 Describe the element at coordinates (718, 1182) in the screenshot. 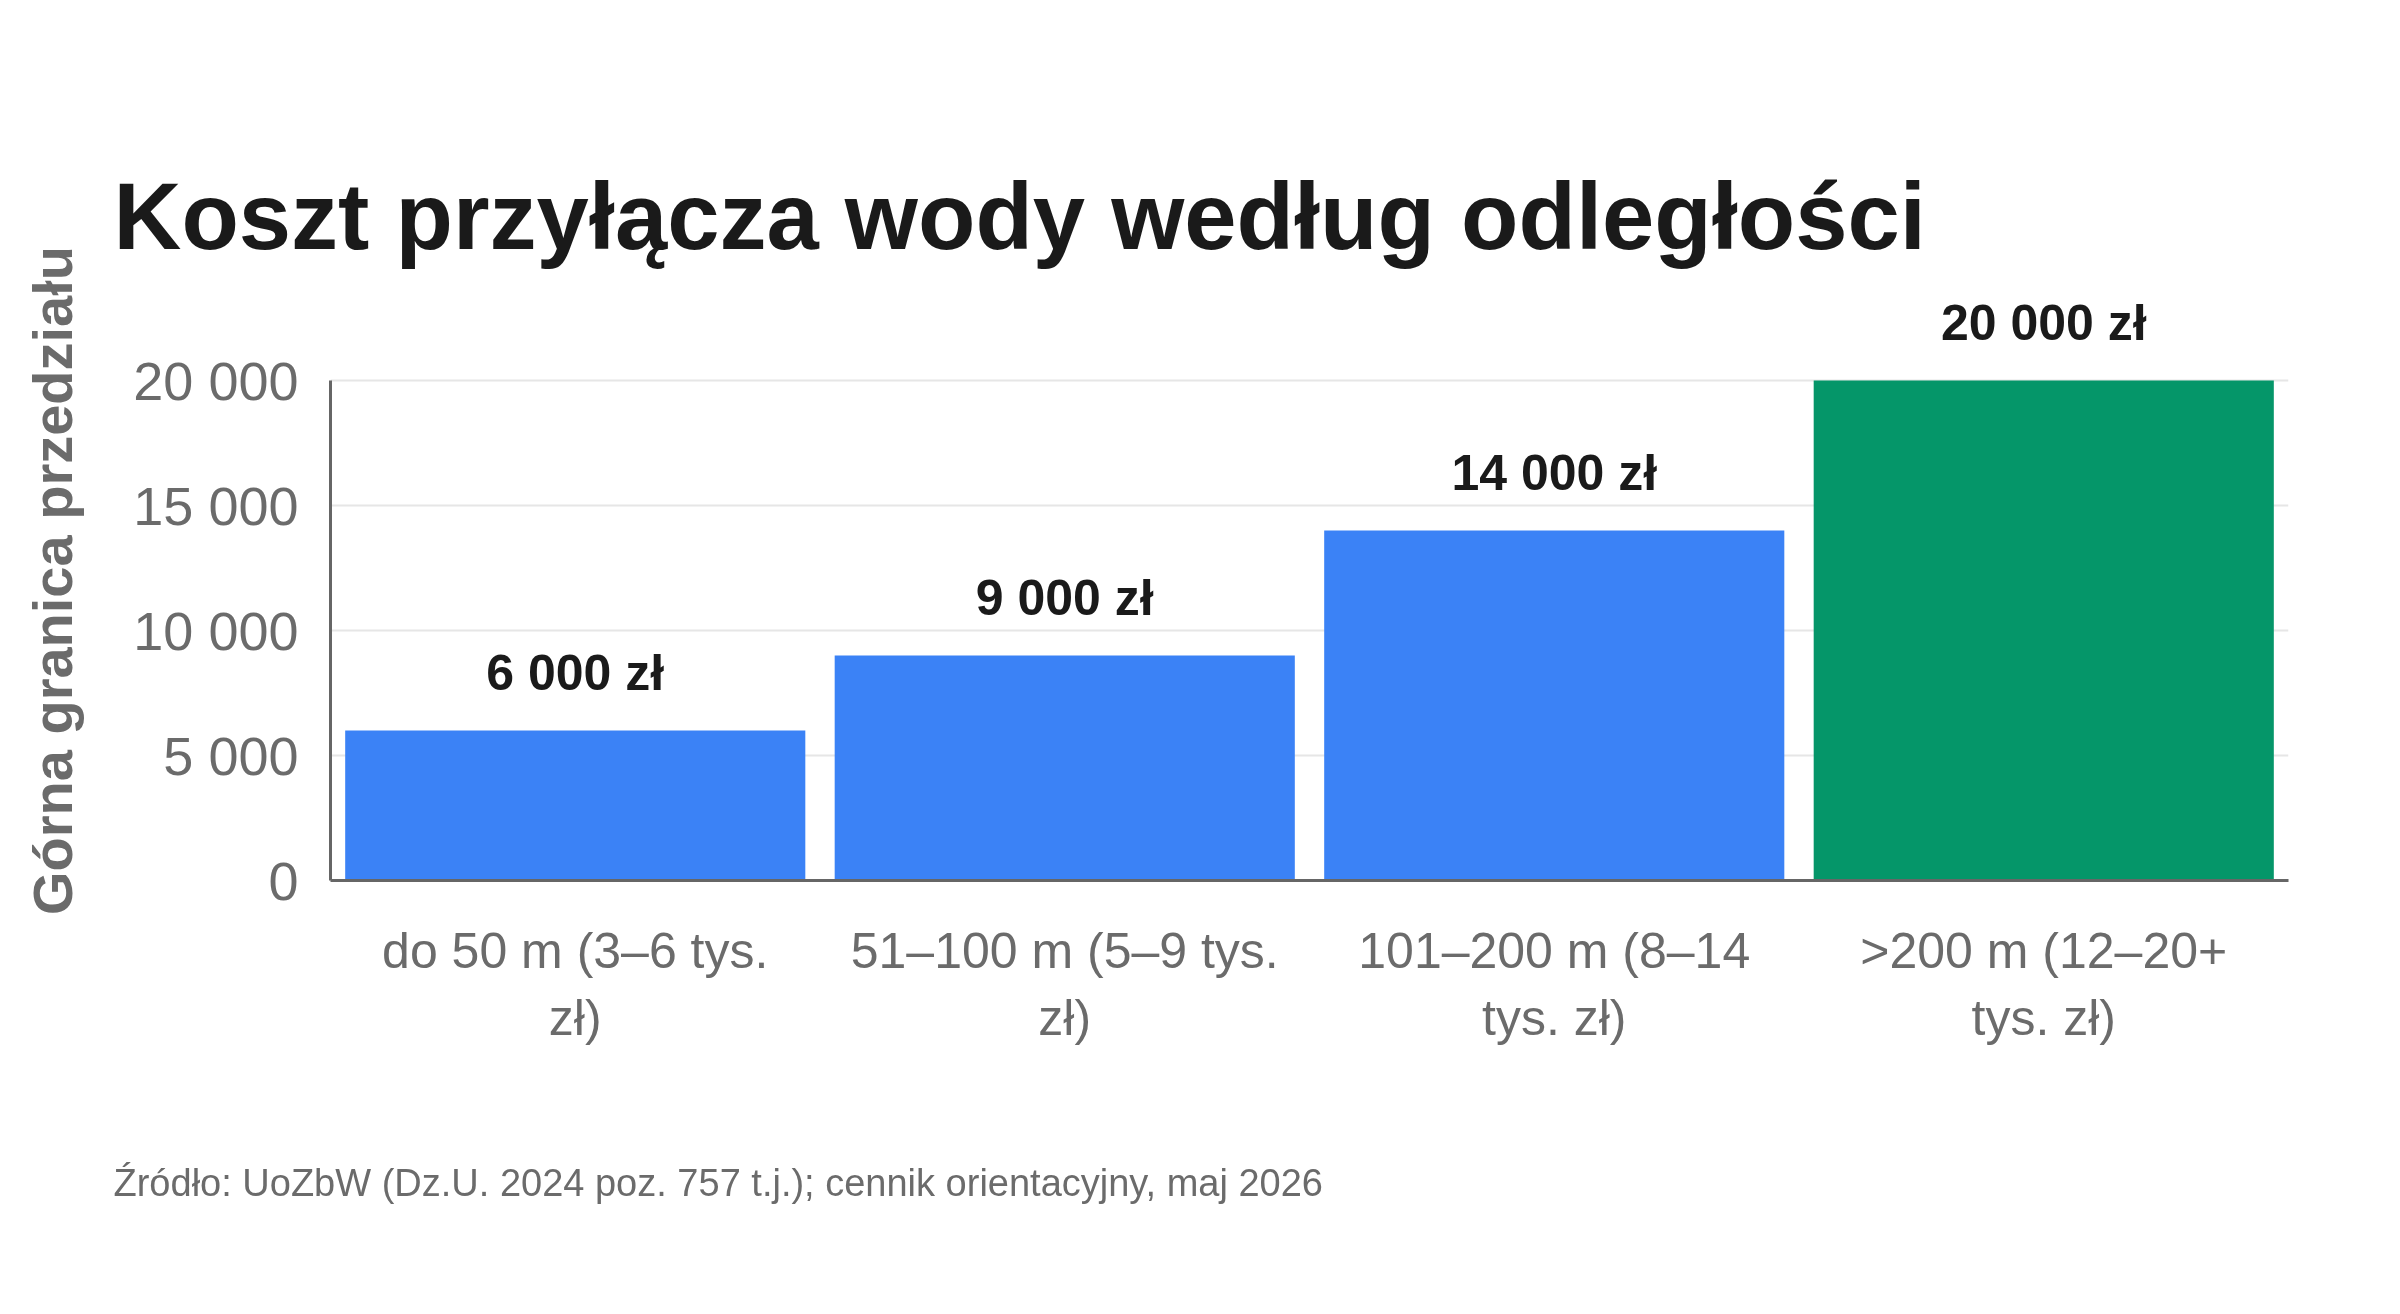

I see `text: Źródło: UoZbW (Dz.U. 2024 poz. 757 t.j.); cennik orientacyjny, maj 2026` at that location.